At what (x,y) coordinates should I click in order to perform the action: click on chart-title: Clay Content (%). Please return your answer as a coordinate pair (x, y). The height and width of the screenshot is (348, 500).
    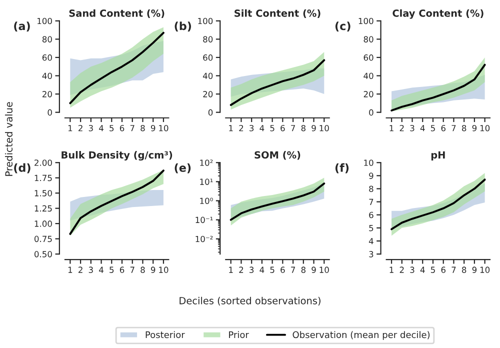
    Looking at the image, I should click on (438, 14).